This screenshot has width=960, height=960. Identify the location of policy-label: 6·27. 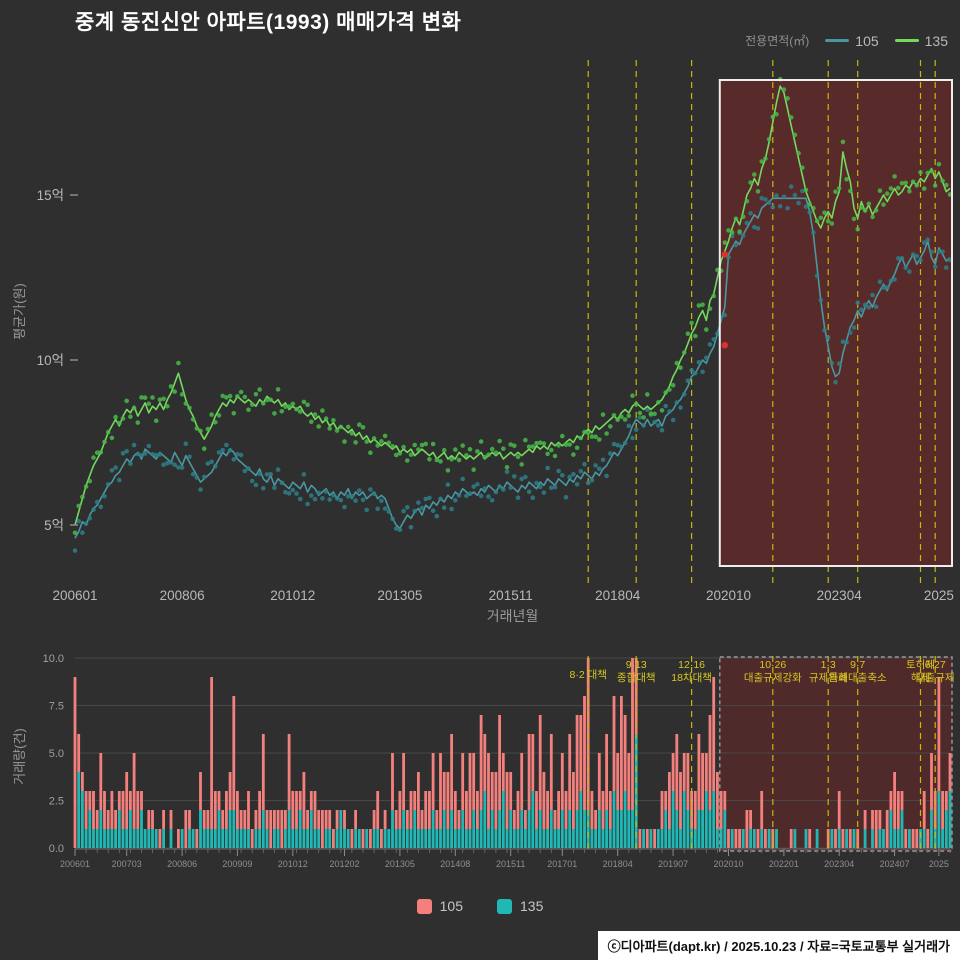
(935, 665).